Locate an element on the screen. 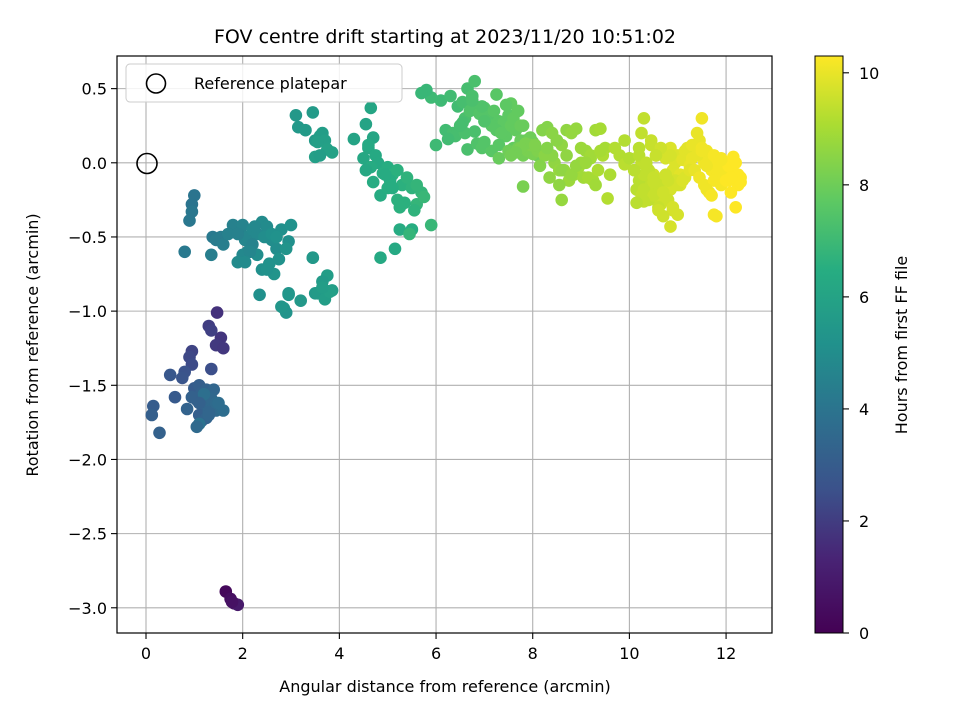 The width and height of the screenshot is (960, 720). x-tick-label: 4 is located at coordinates (339, 653).